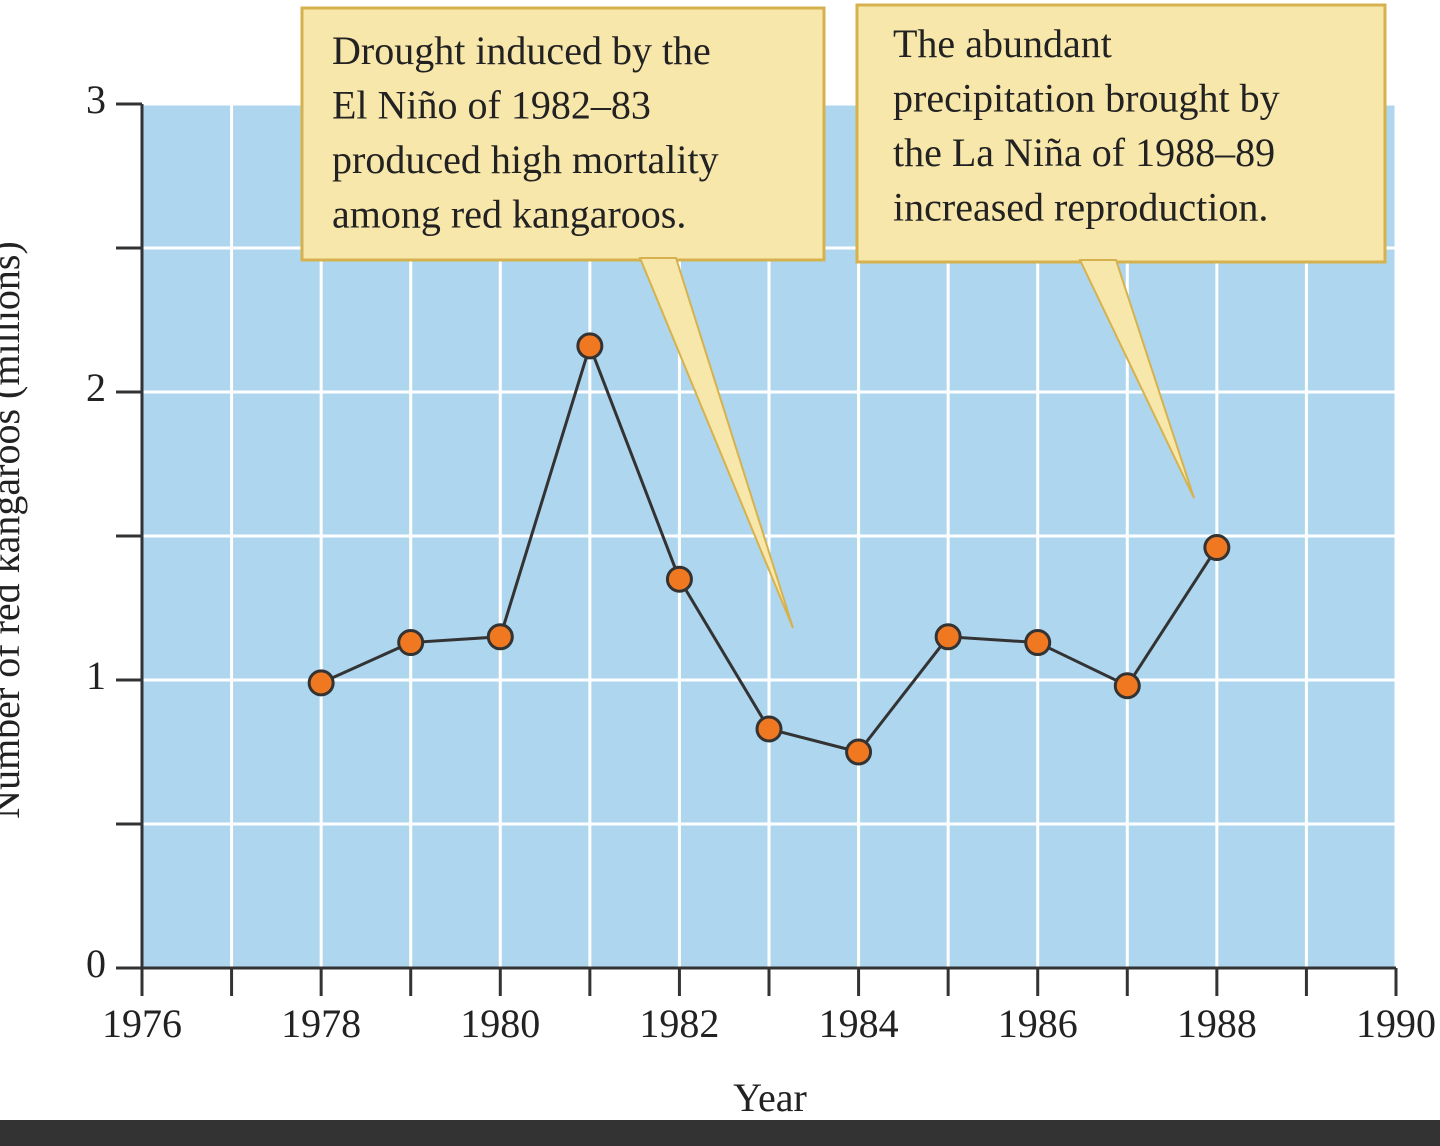 Image resolution: width=1440 pixels, height=1146 pixels. I want to click on x-tick-label: 1990, so click(1396, 1023).